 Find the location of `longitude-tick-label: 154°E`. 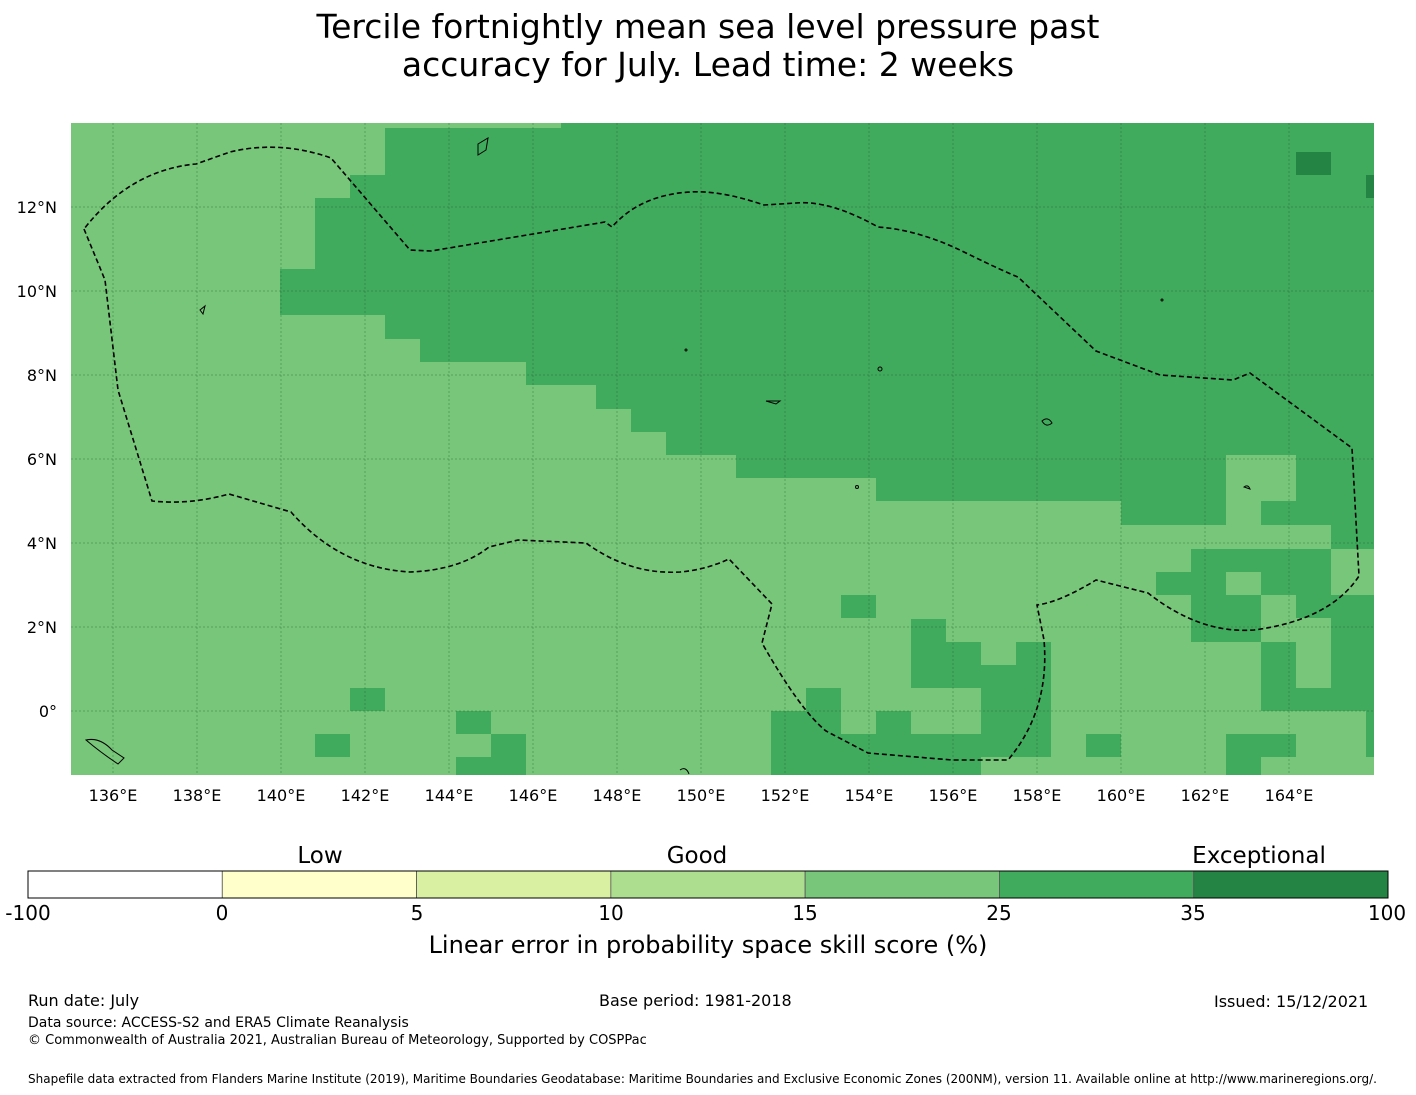

longitude-tick-label: 154°E is located at coordinates (869, 795).